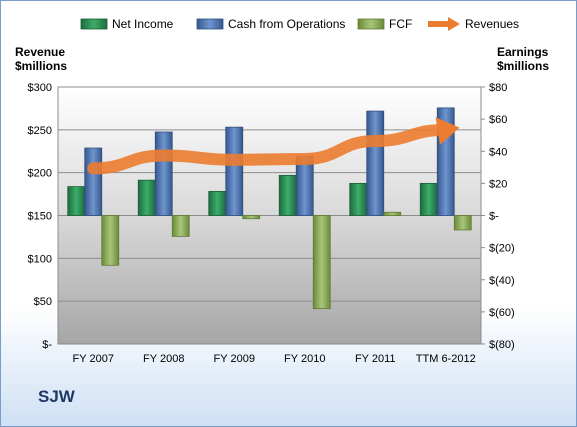 This screenshot has width=577, height=427. I want to click on right-tick-label: $(20), so click(502, 249).